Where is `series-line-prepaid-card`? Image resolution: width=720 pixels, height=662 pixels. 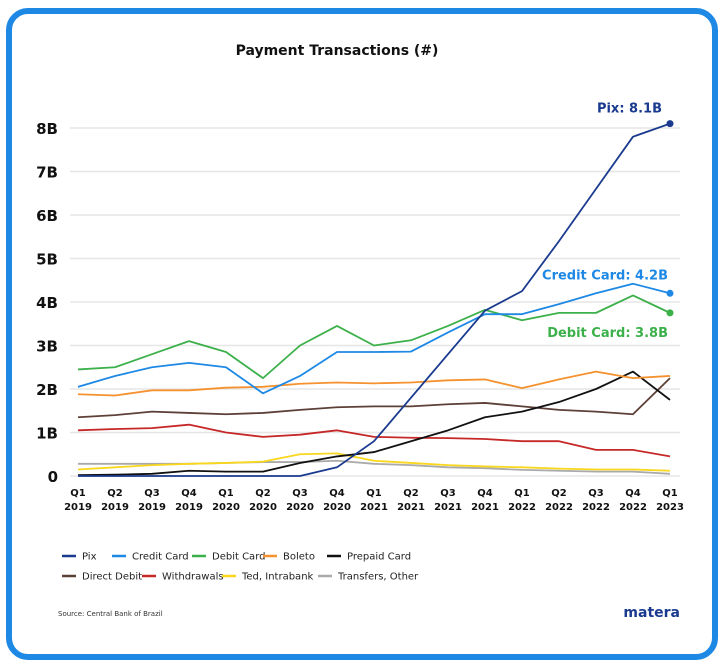
series-line-prepaid-card is located at coordinates (374, 423).